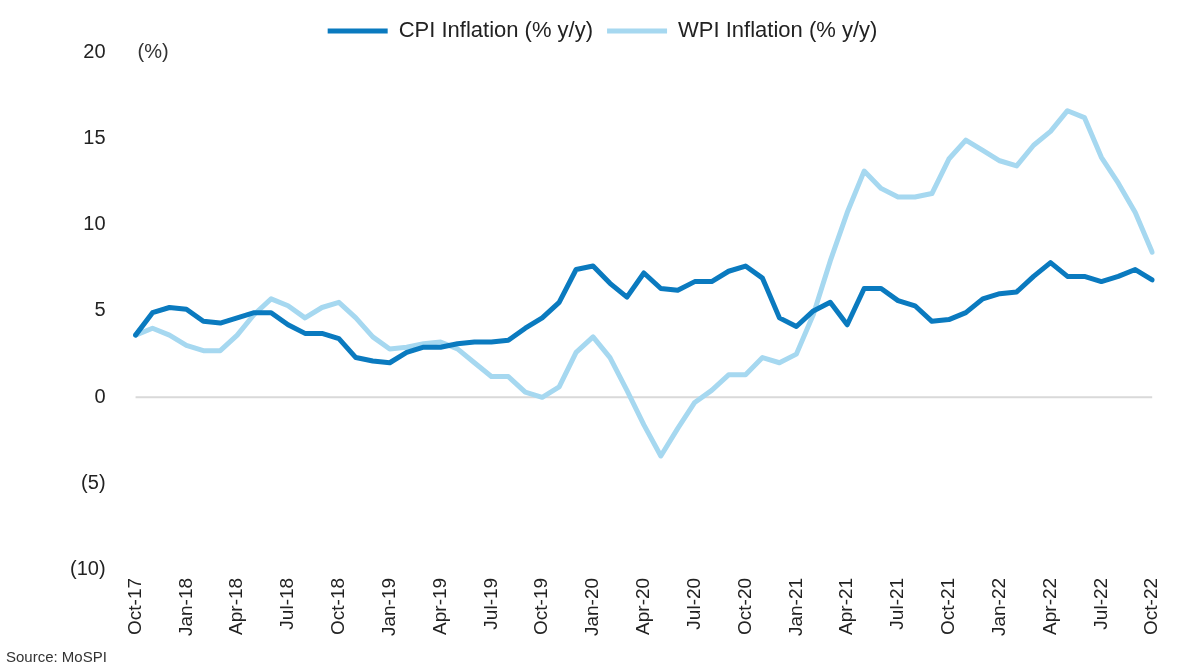  What do you see at coordinates (94, 50) in the screenshot?
I see `y-tick-label: 20` at bounding box center [94, 50].